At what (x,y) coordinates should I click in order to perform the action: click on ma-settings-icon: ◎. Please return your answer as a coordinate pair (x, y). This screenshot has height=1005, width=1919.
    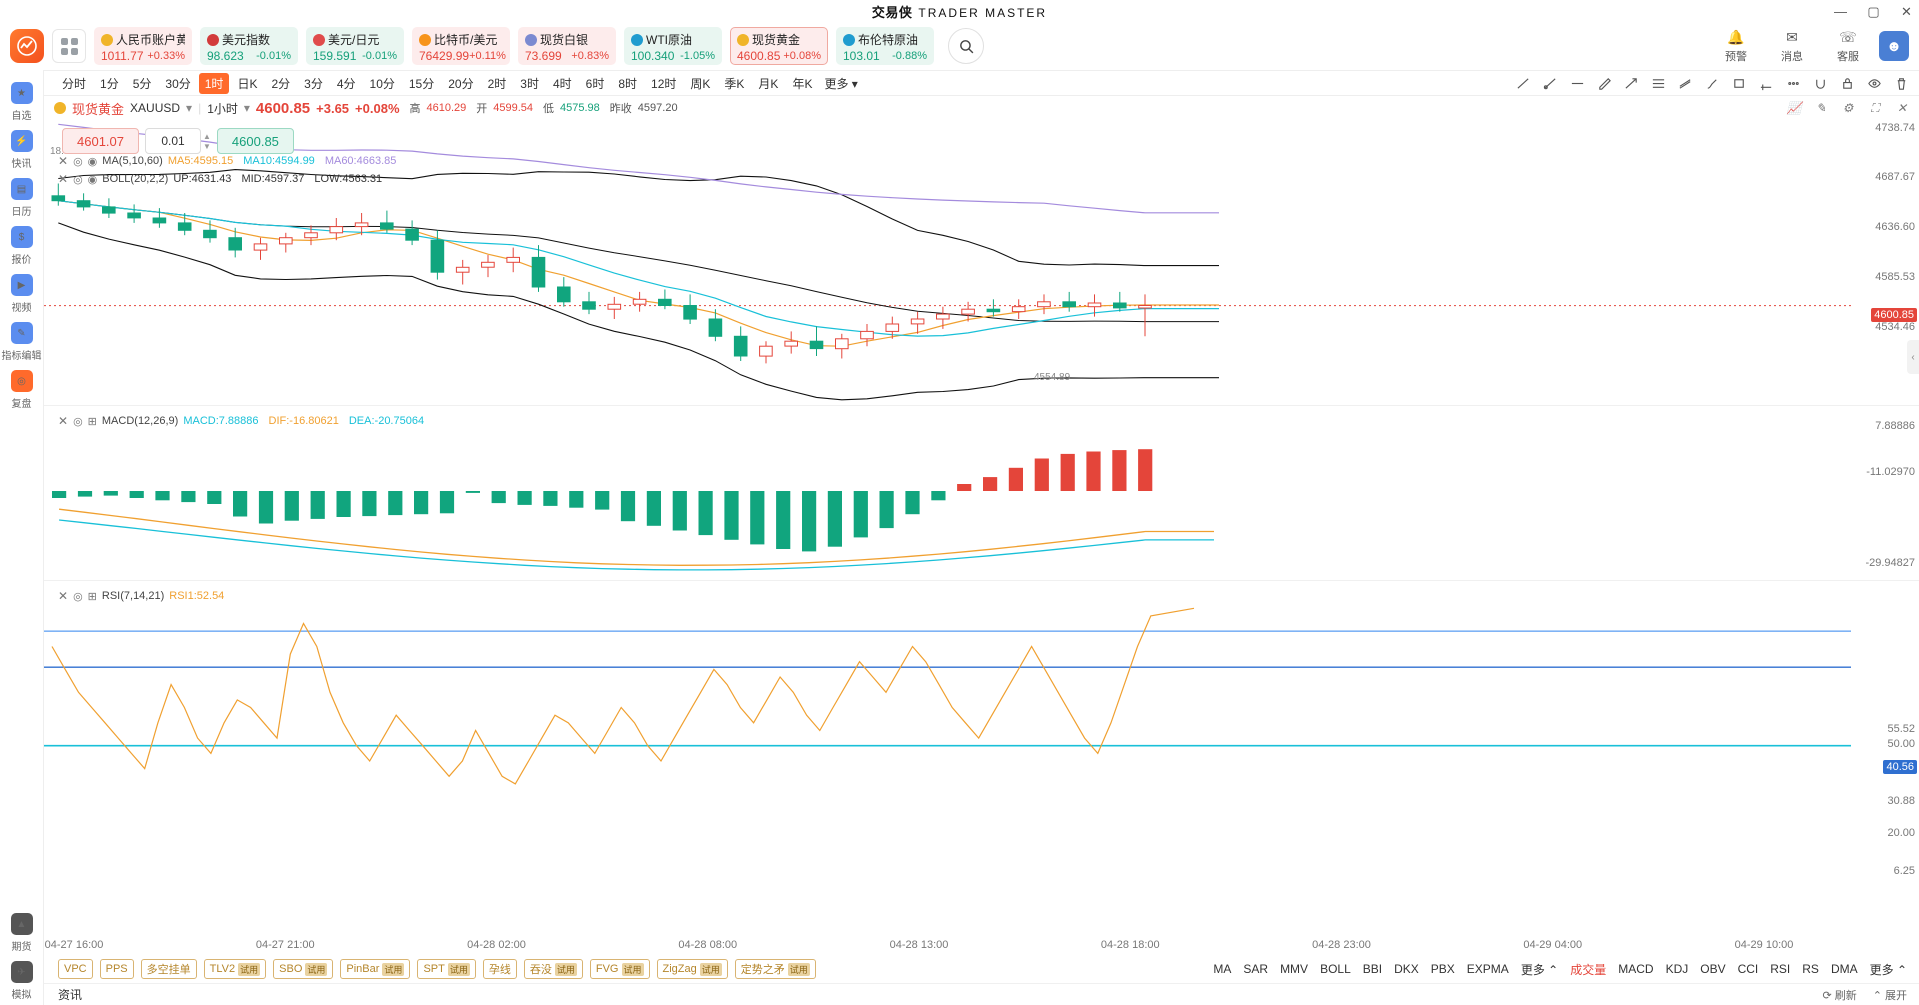
    Looking at the image, I should click on (78, 161).